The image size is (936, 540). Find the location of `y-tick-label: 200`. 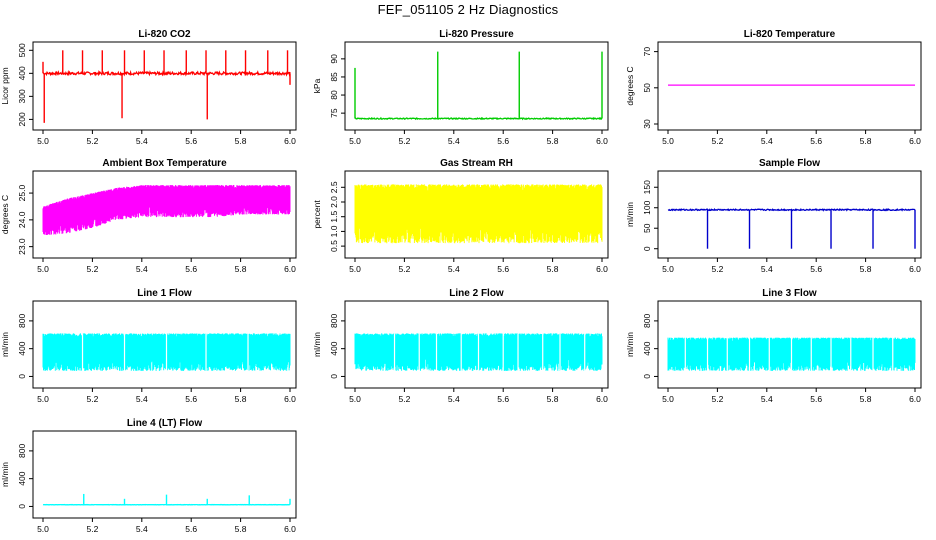

y-tick-label: 200 is located at coordinates (22, 119).